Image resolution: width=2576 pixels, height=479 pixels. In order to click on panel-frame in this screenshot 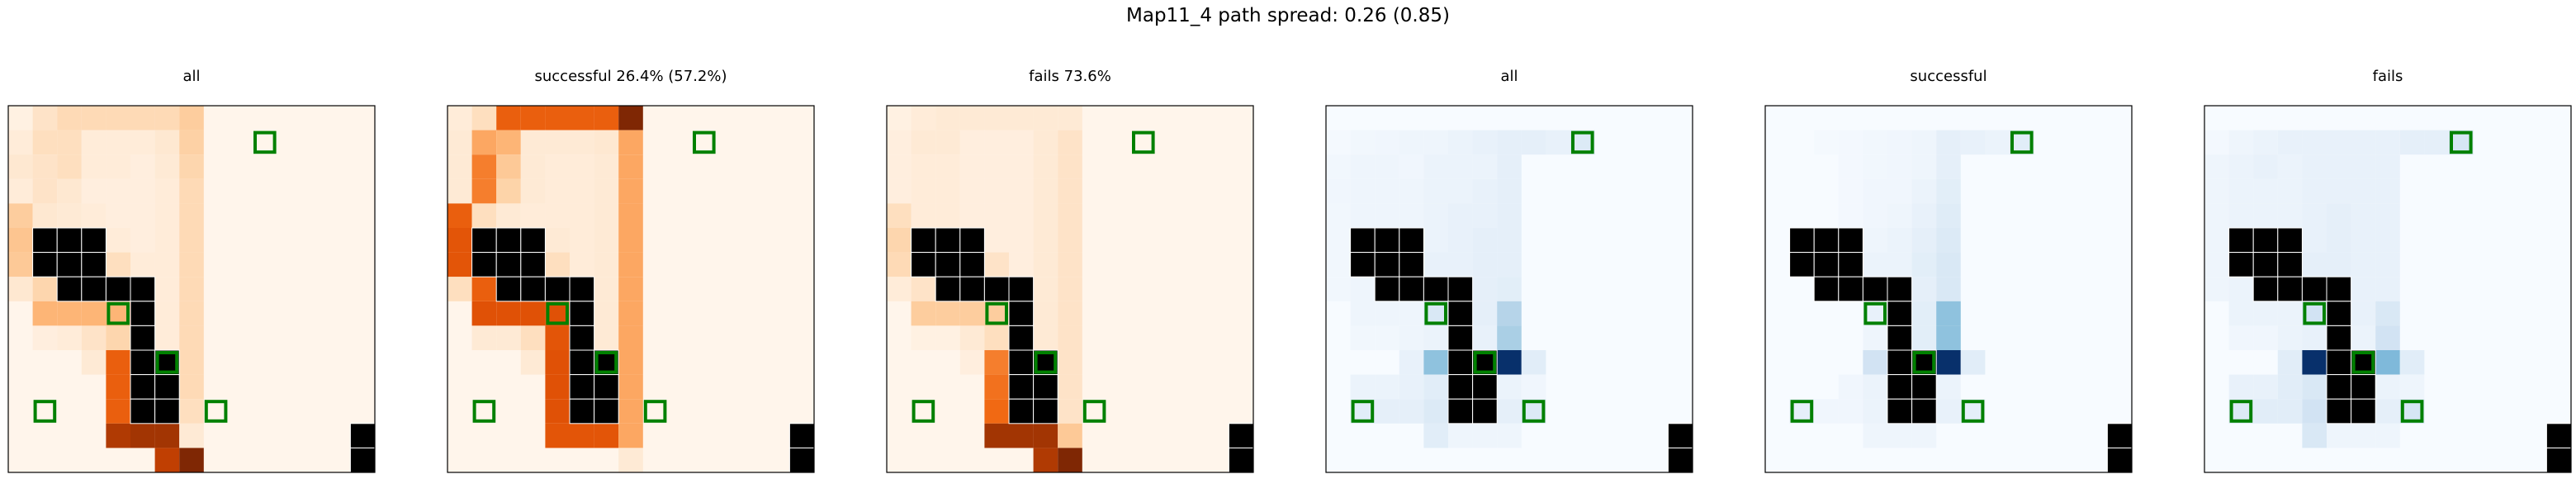, I will do `click(191, 289)`.